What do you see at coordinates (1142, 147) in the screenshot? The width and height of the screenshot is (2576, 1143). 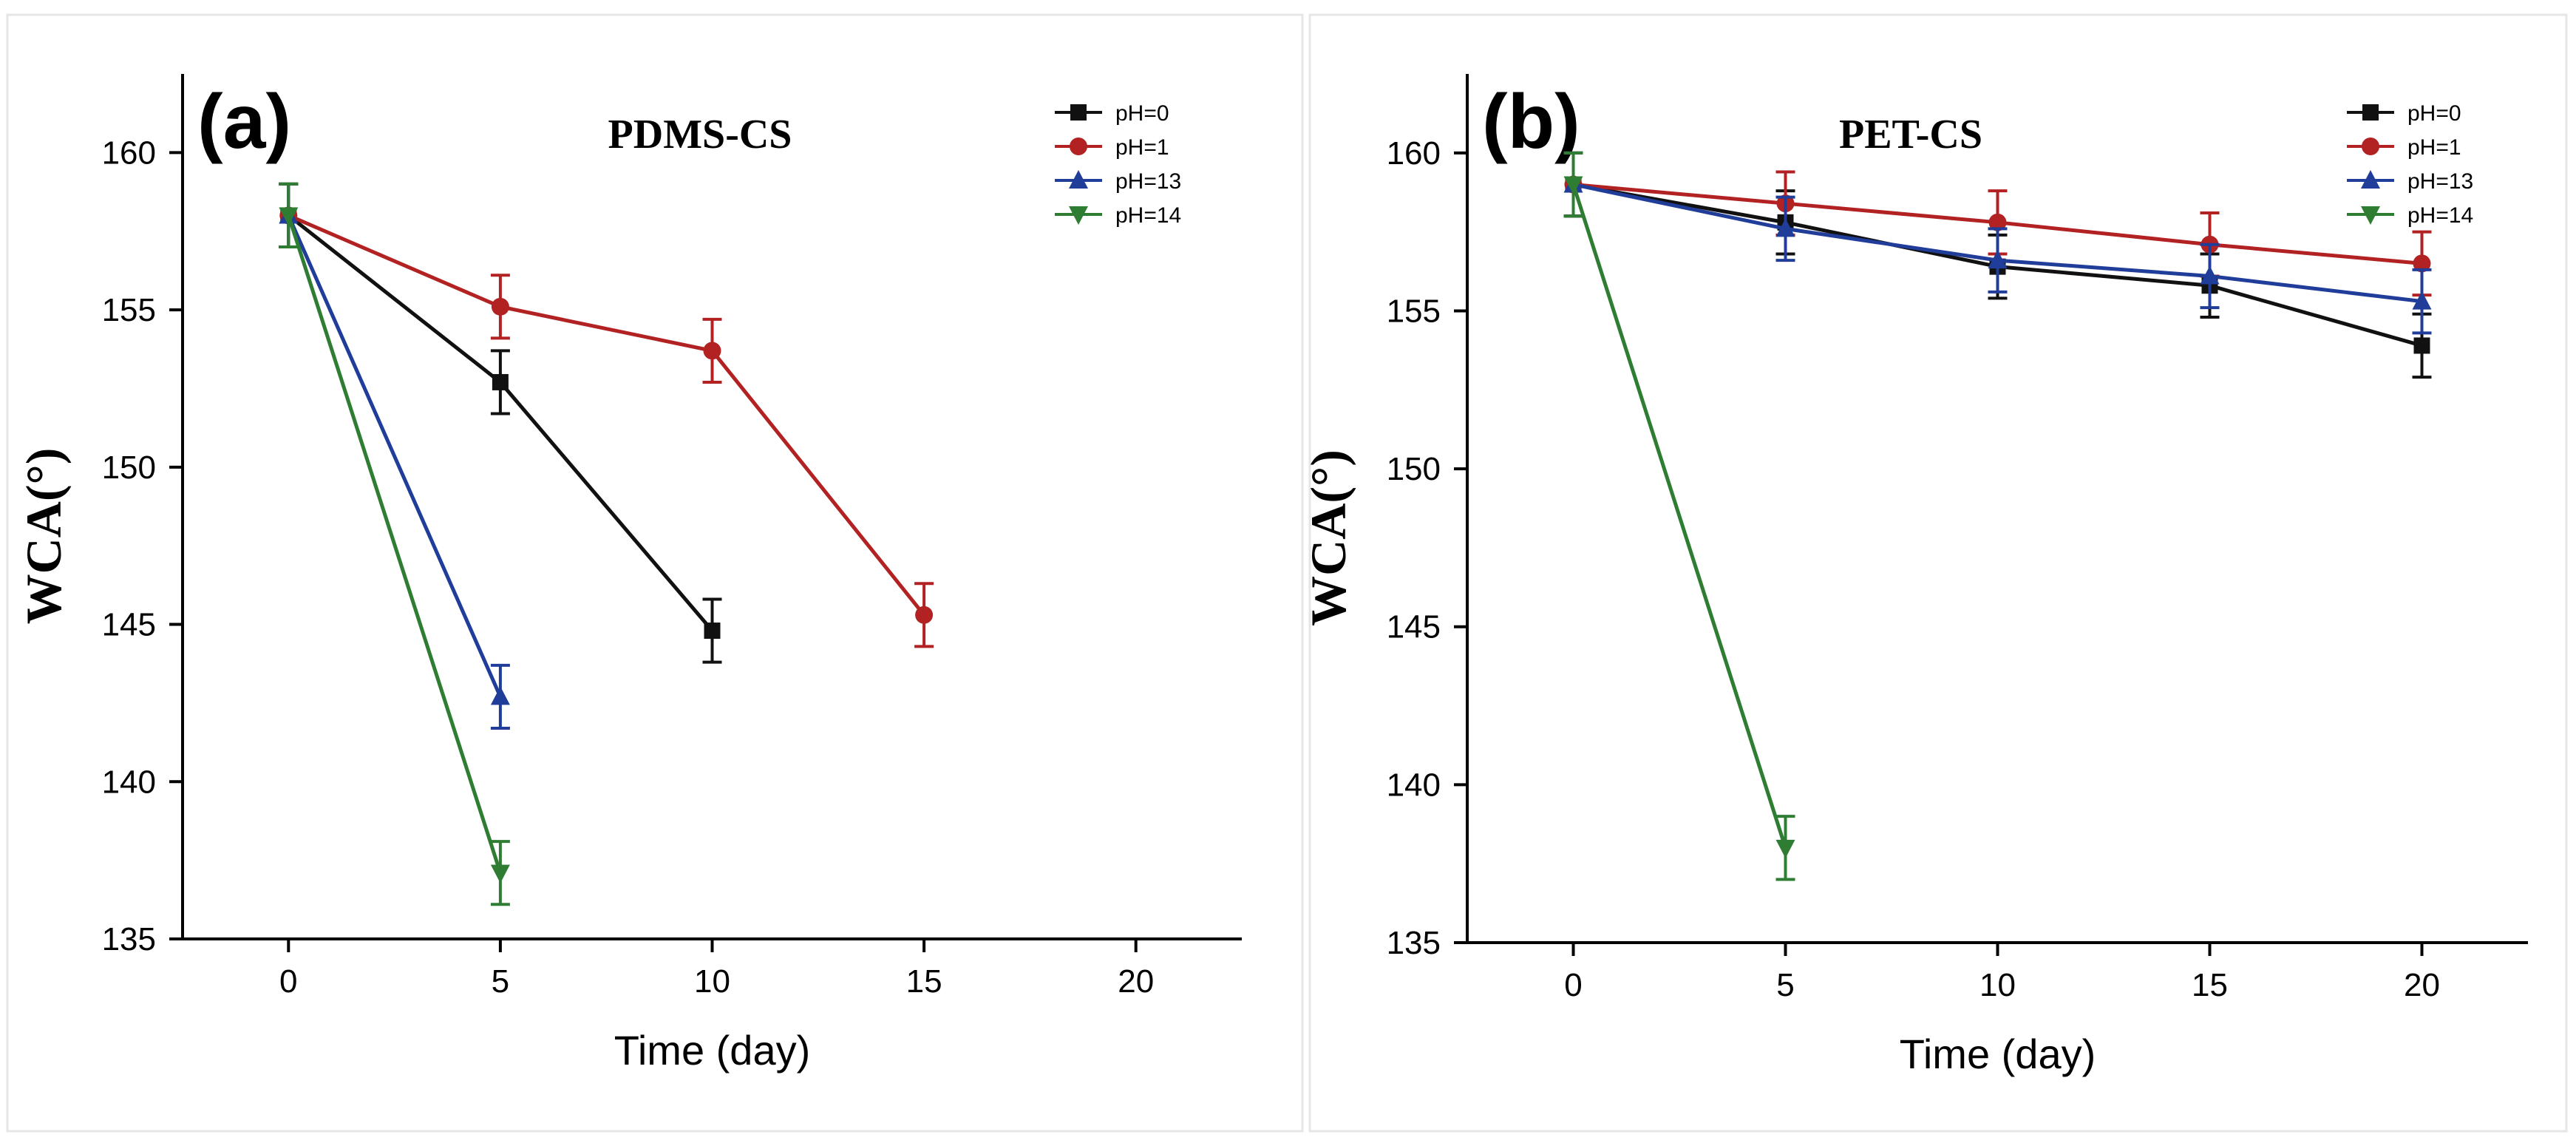 I see `panel-a-legend-label: pH=1` at bounding box center [1142, 147].